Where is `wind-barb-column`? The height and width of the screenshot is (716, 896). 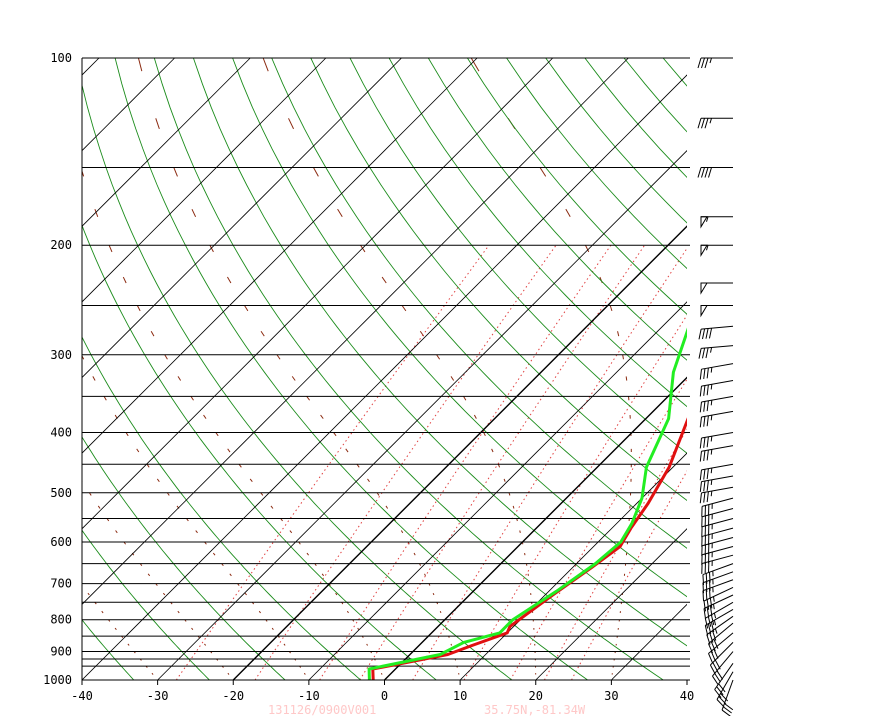
wind-barb-column is located at coordinates (715, 386).